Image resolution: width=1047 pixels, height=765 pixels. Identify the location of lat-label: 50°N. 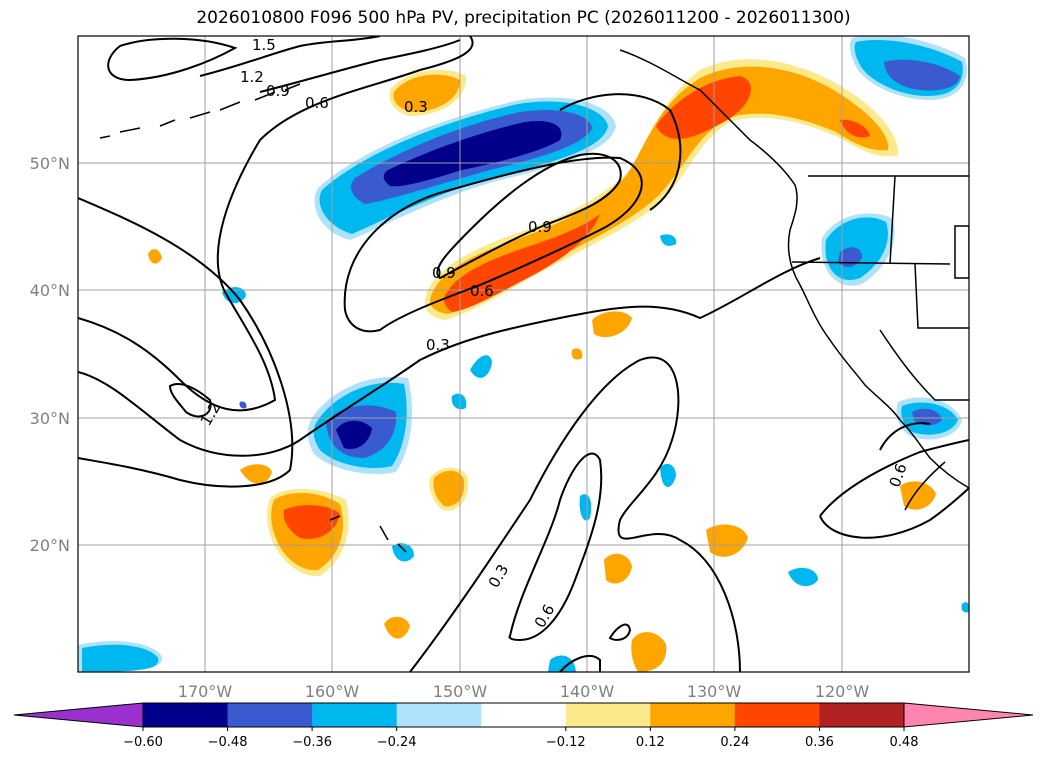
(50, 163).